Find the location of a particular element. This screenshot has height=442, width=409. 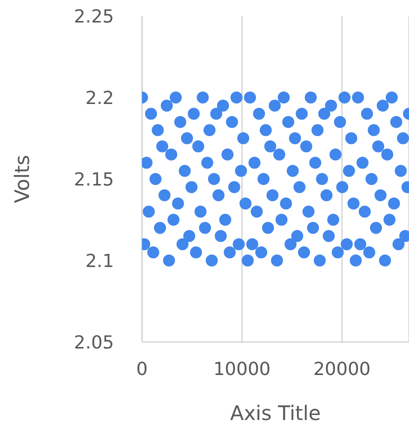

y-axis-title: Volts is located at coordinates (22, 179).